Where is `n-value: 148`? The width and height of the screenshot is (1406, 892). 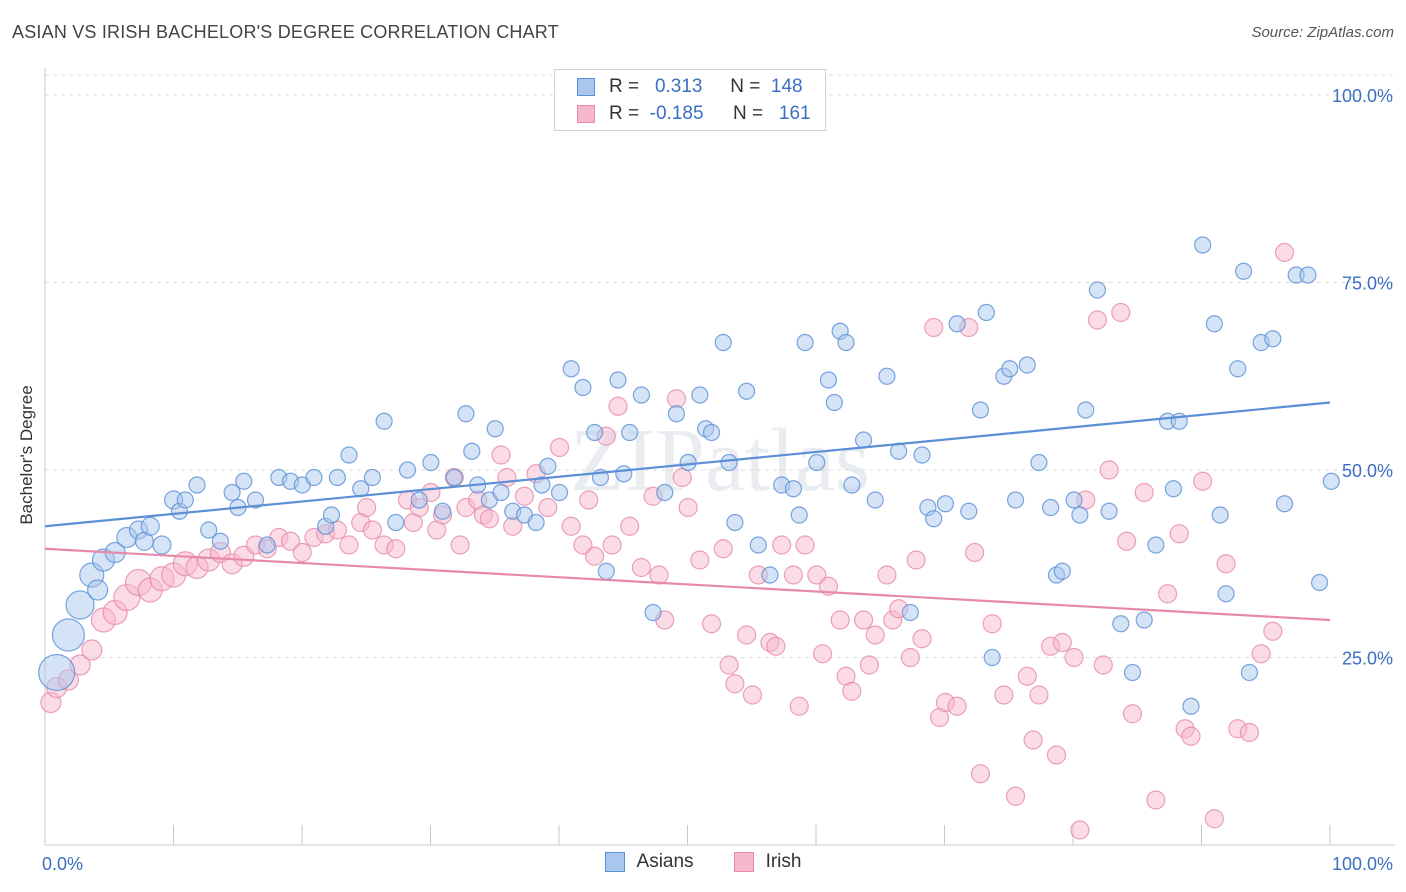
n-value: 148 is located at coordinates (786, 86).